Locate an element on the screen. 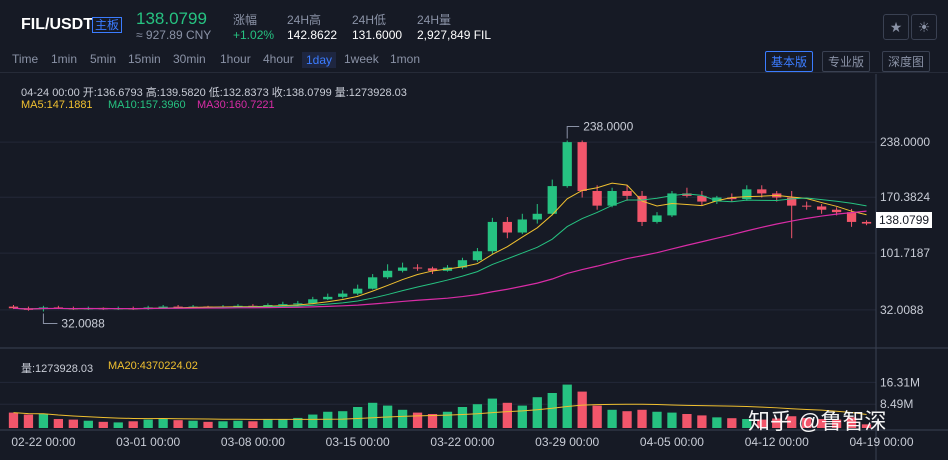  price-axis-label: 101.7187 is located at coordinates (905, 253).